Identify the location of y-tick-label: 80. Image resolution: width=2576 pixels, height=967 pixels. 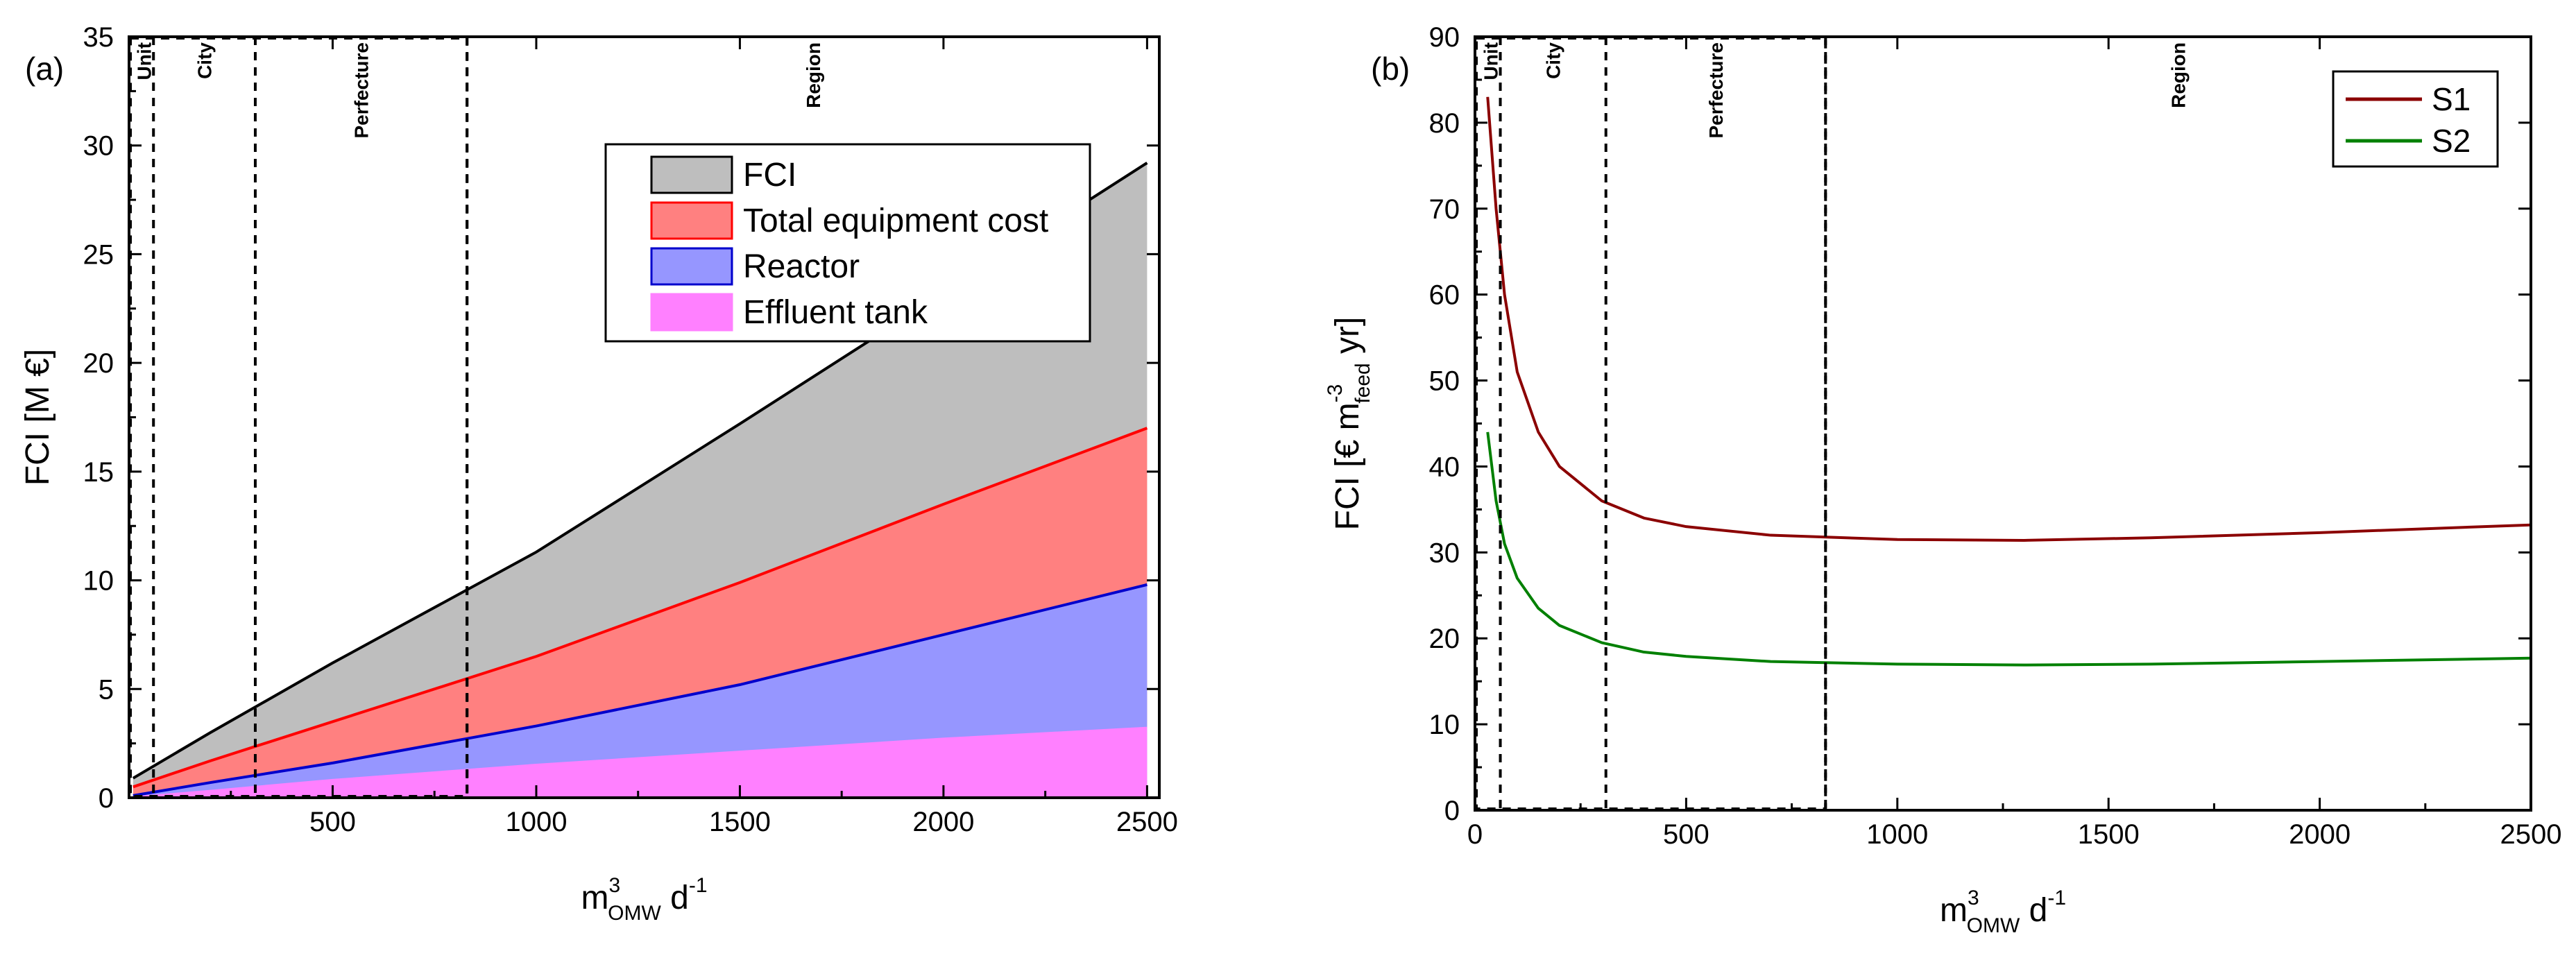
(1444, 123).